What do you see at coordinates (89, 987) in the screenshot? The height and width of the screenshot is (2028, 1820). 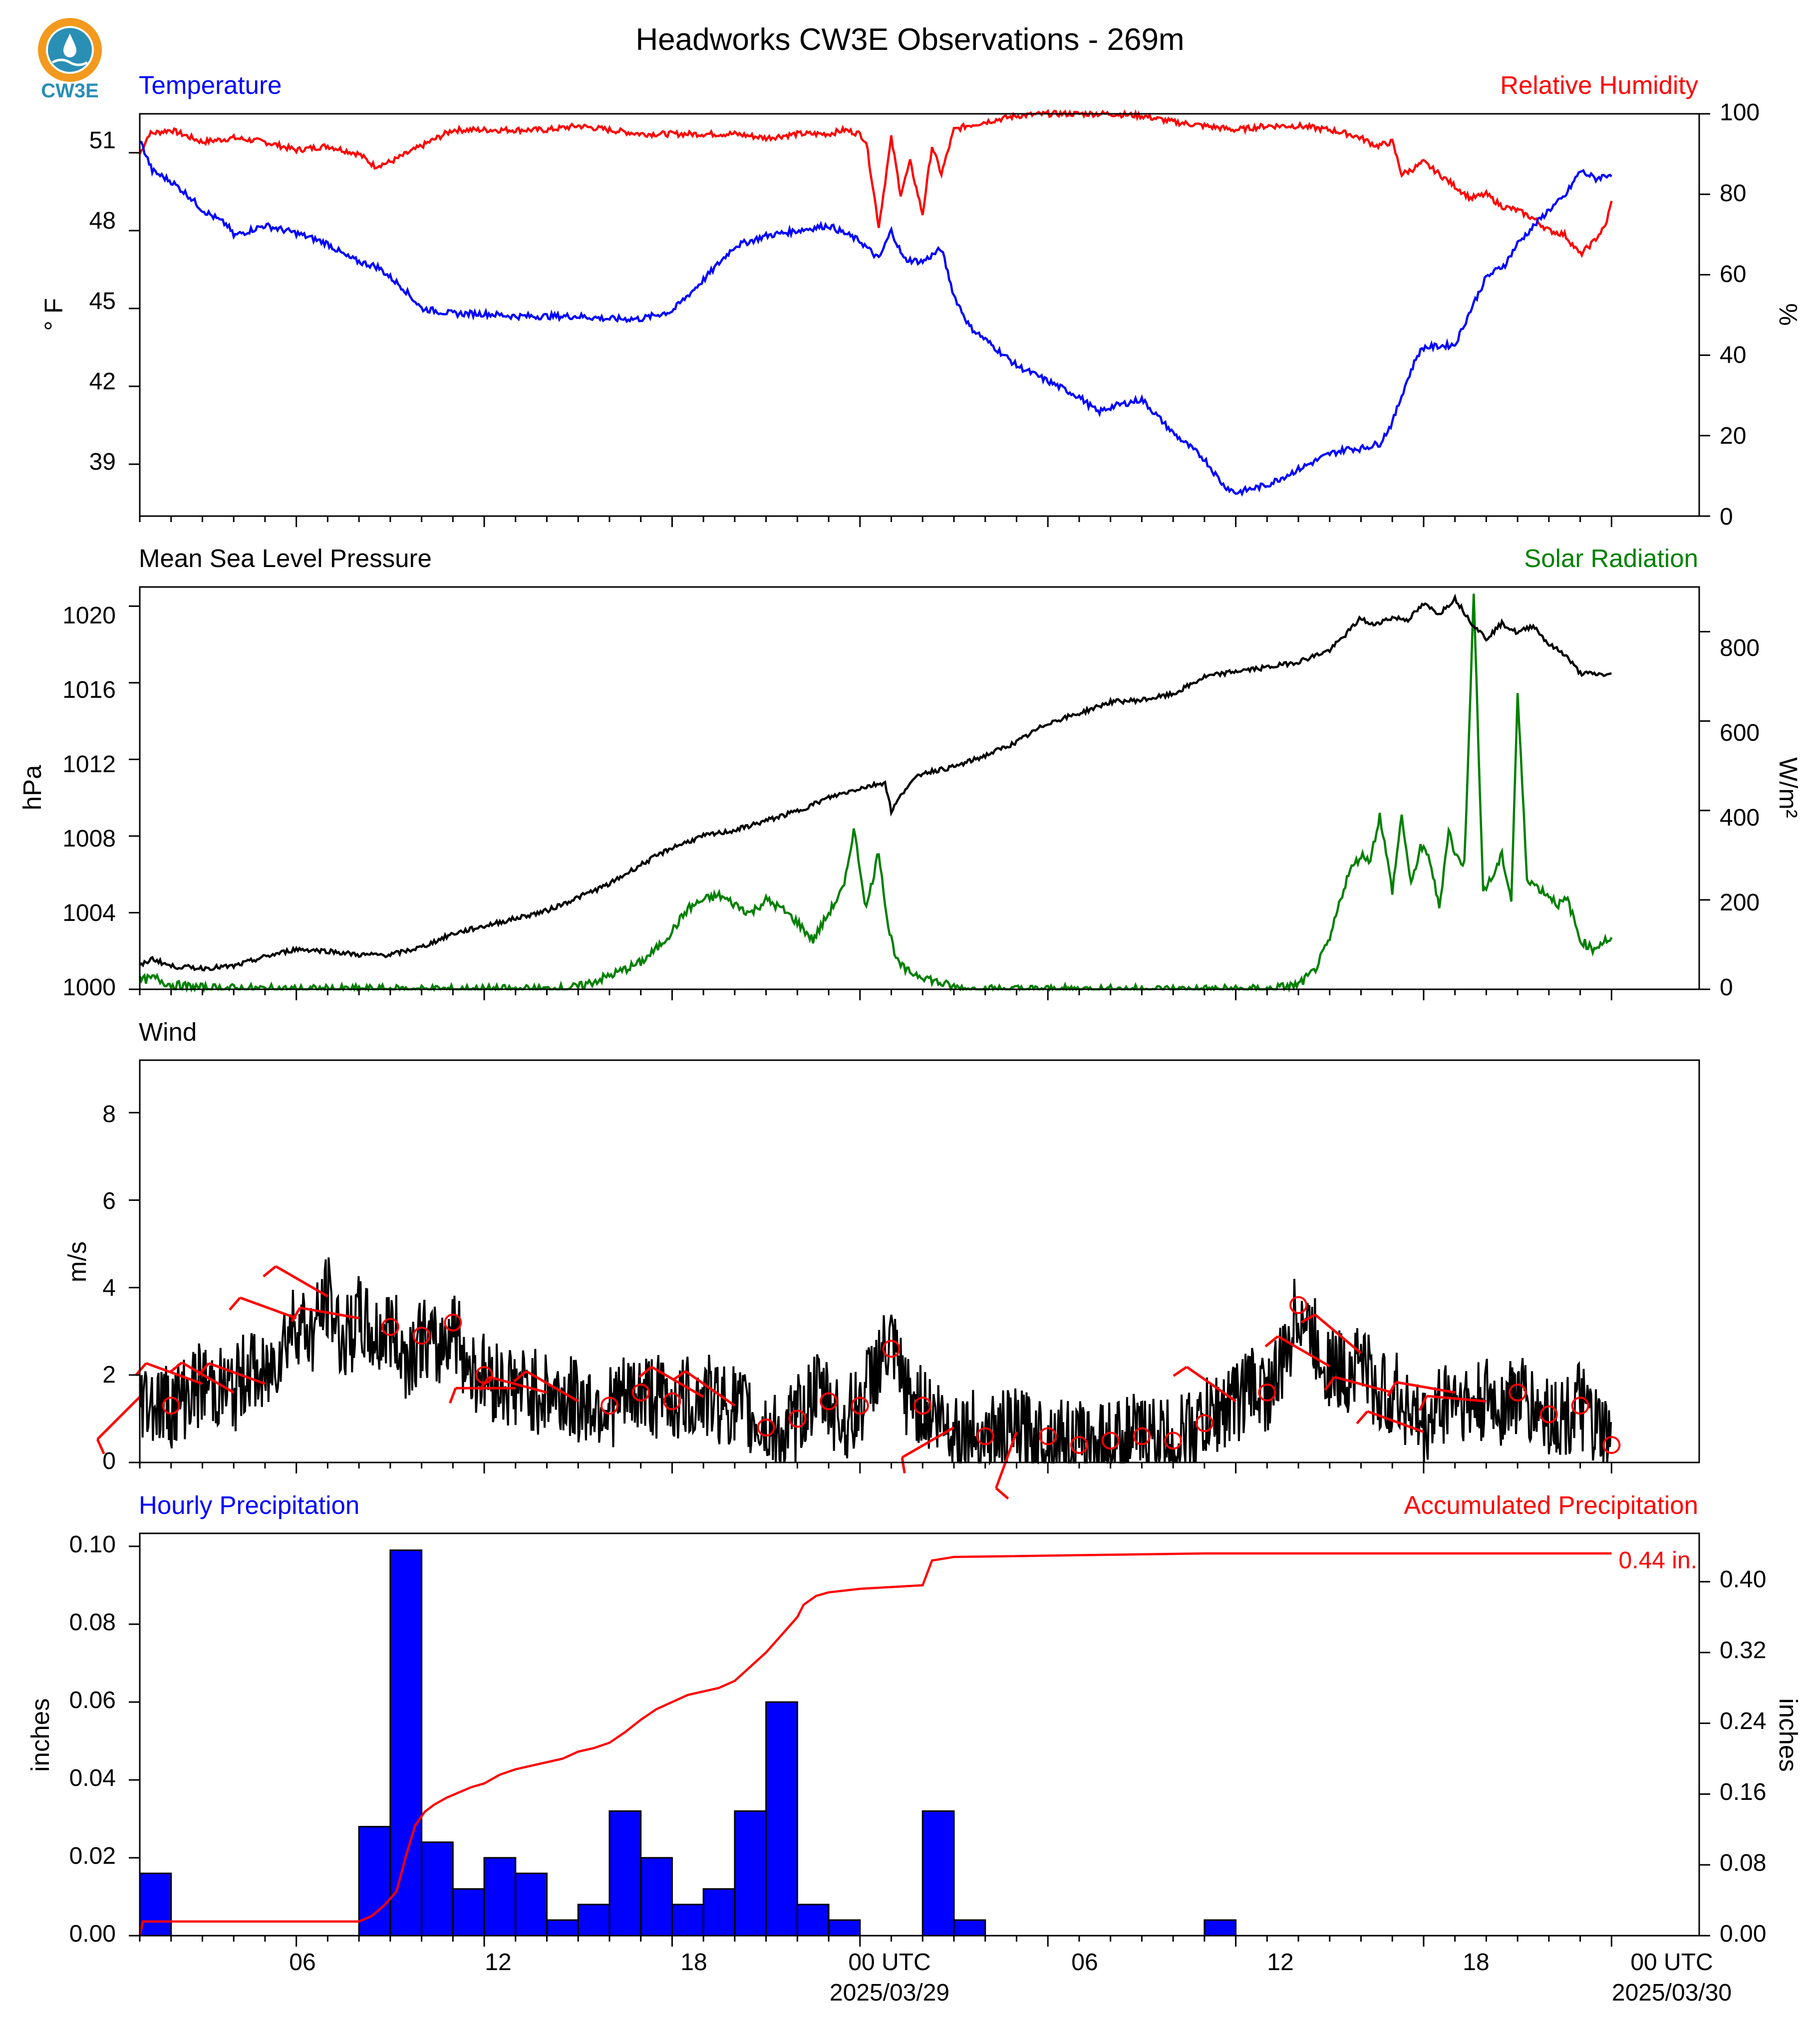 I see `pressure-tick: 1000` at bounding box center [89, 987].